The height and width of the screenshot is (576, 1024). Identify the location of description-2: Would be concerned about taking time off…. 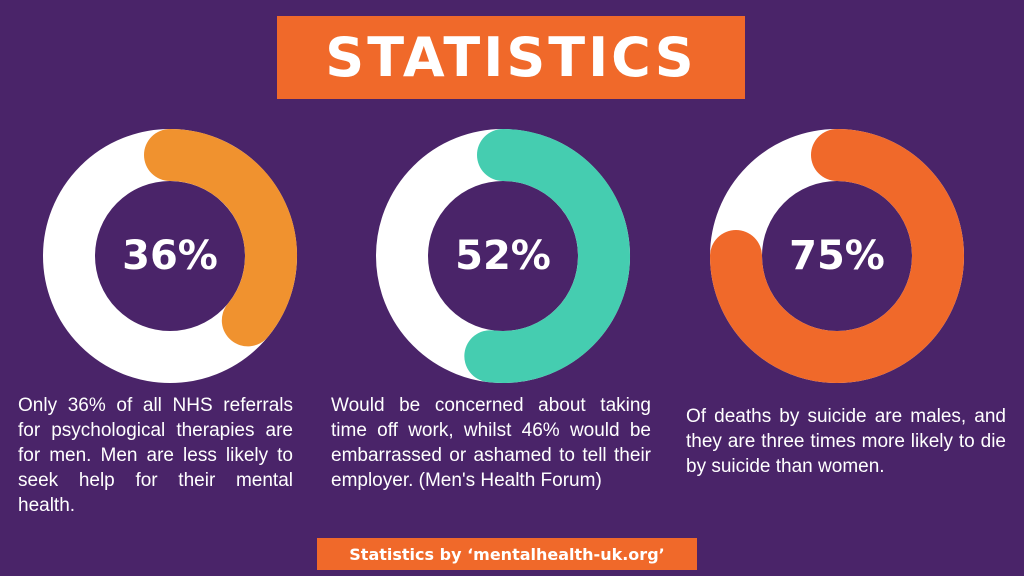
(491, 443).